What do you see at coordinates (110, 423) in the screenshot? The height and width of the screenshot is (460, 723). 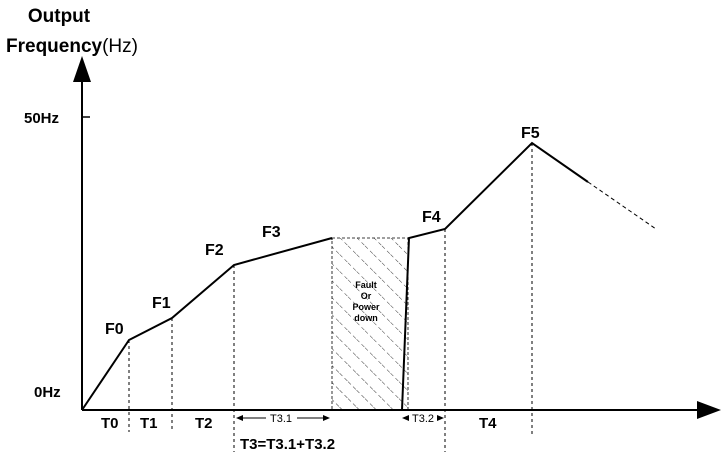 I see `segment-label-t0: T0` at bounding box center [110, 423].